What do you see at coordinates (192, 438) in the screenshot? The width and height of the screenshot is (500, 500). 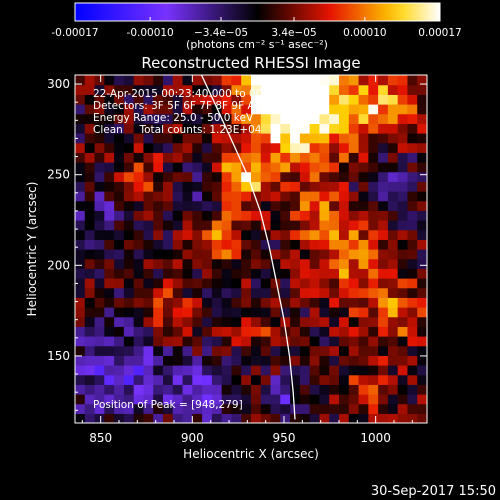 I see `x-tick-label: 900` at bounding box center [192, 438].